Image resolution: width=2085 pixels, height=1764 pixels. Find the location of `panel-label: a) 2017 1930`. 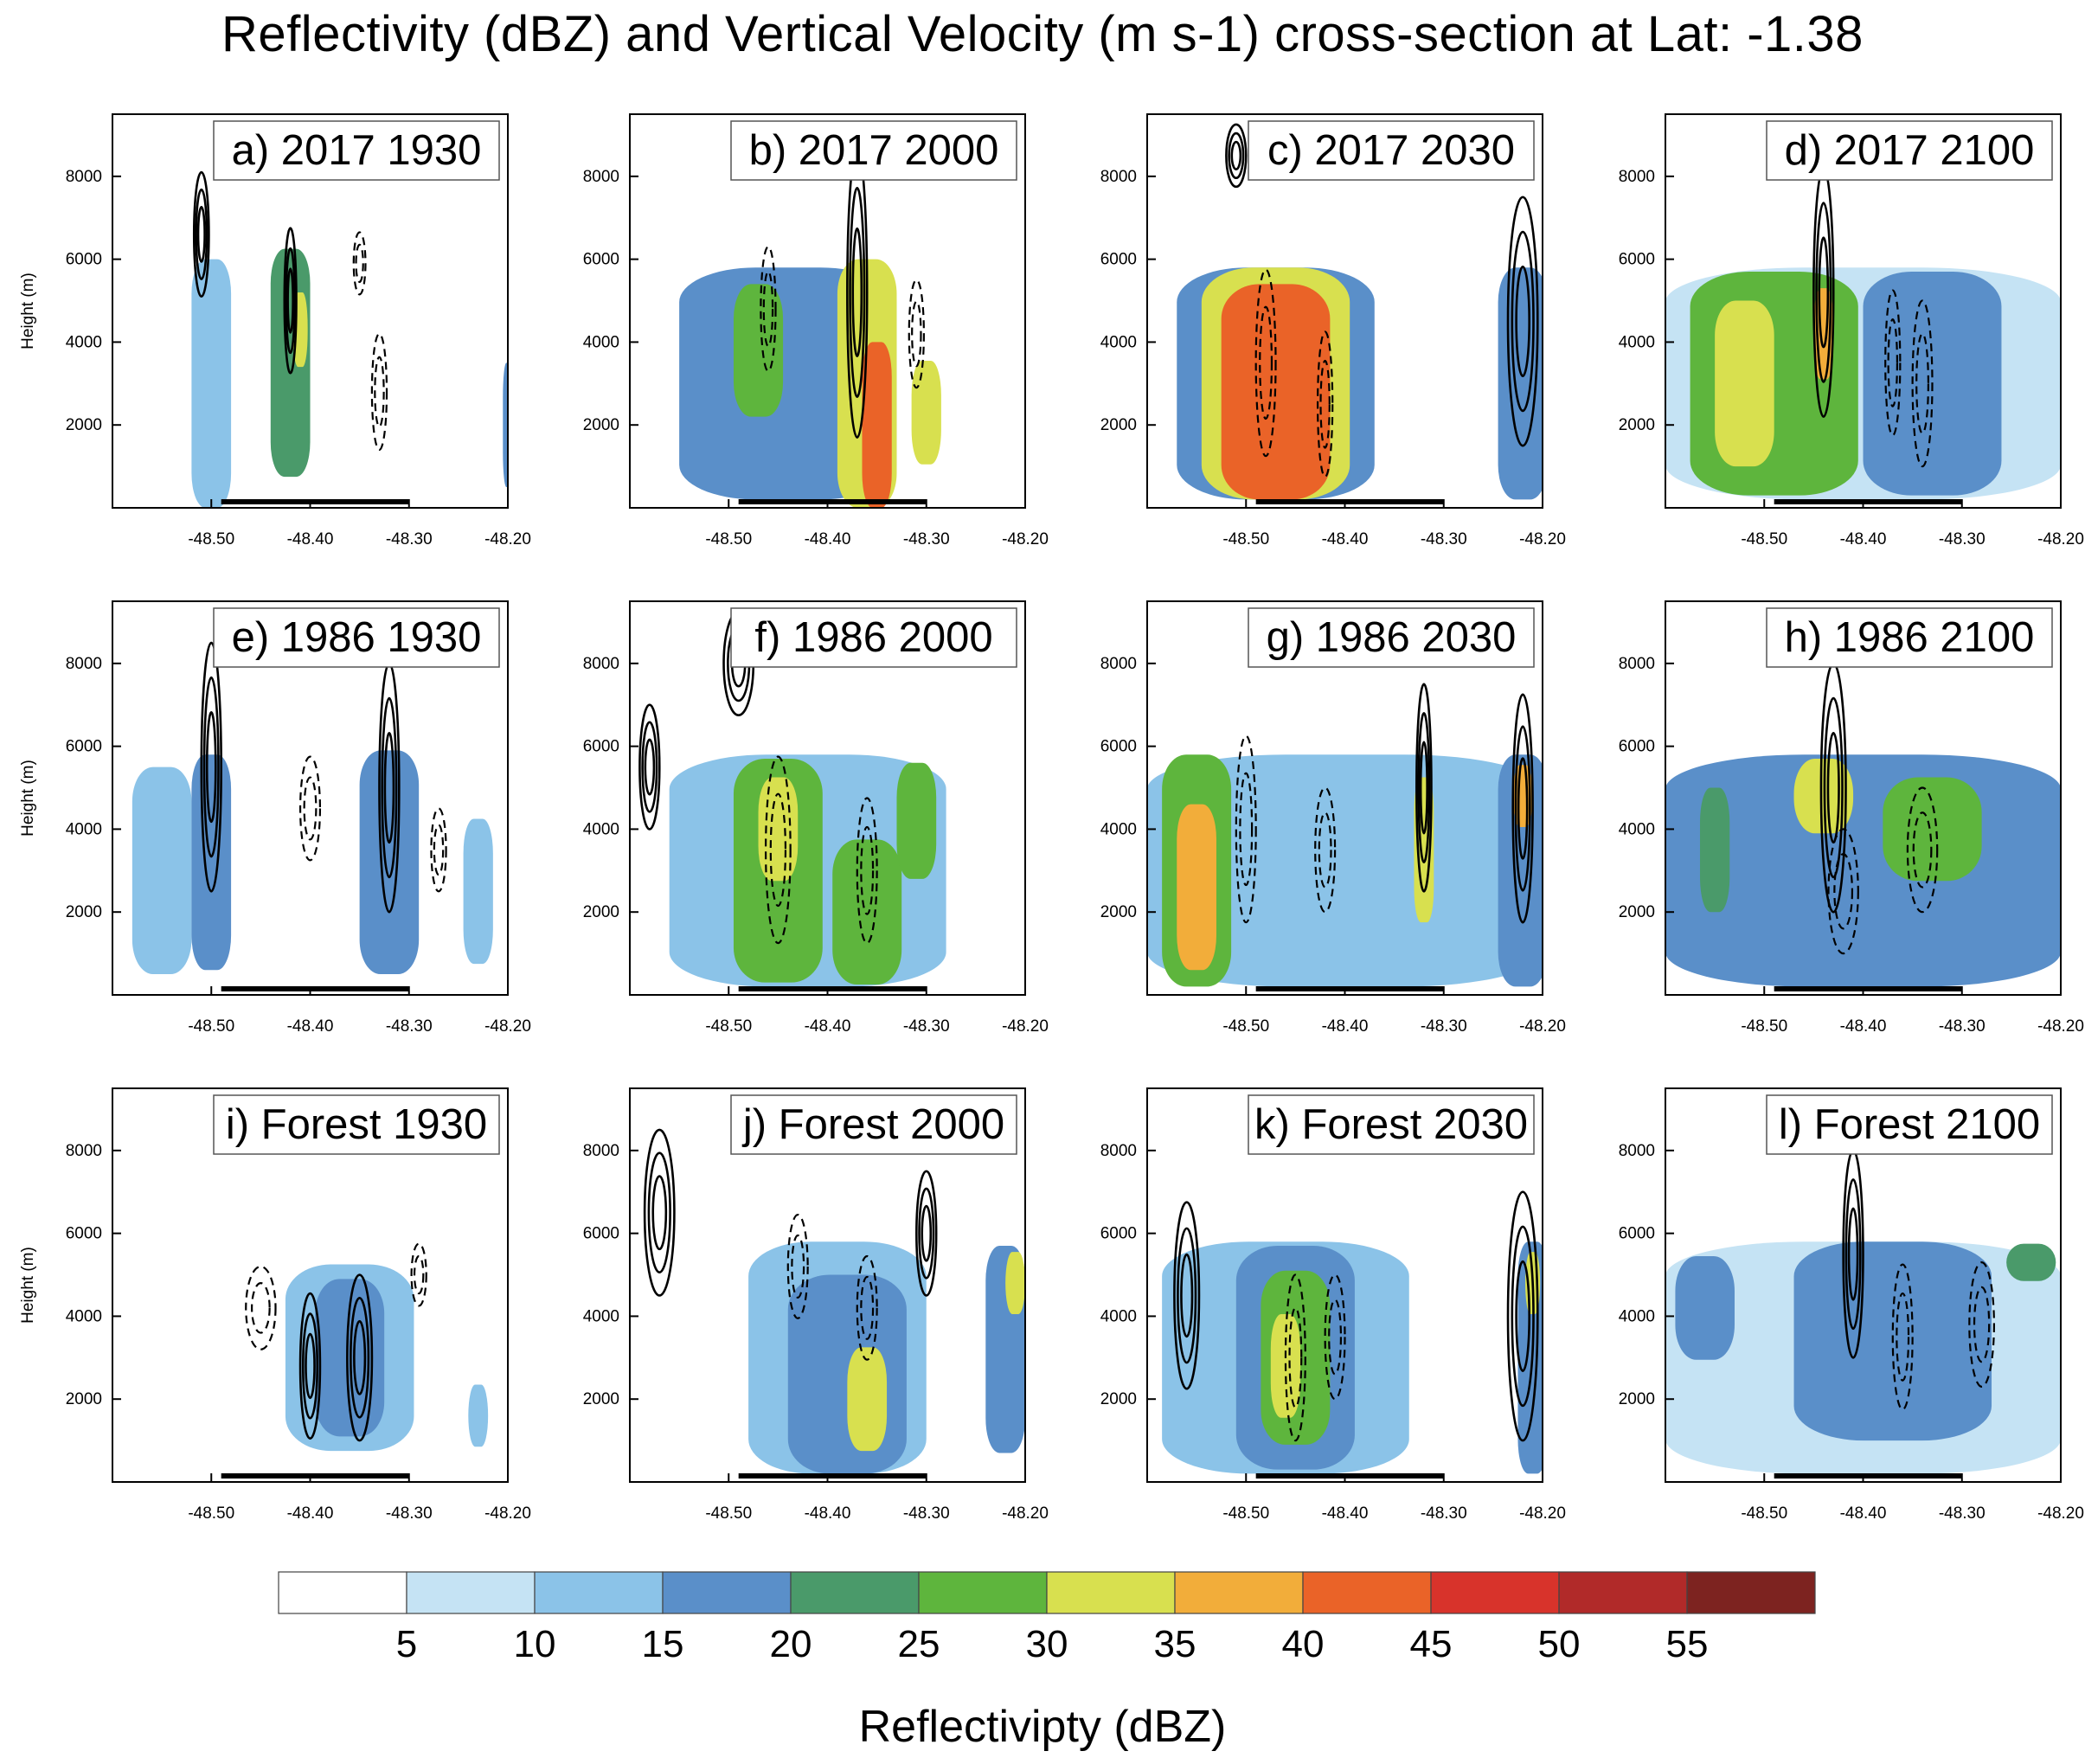

panel-label: a) 2017 1930 is located at coordinates (357, 150).